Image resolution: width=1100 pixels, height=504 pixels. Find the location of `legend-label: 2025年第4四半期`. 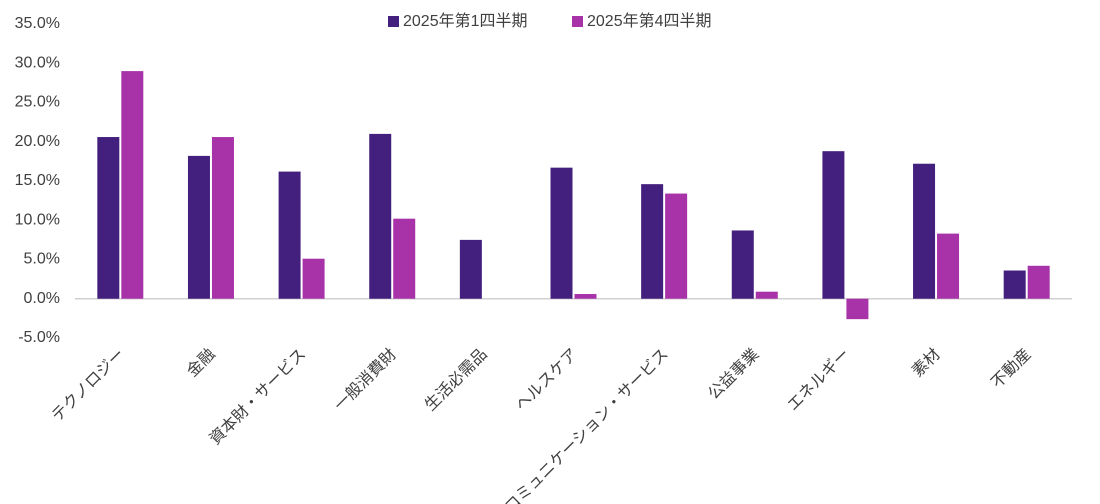

legend-label: 2025年第4四半期 is located at coordinates (649, 21).